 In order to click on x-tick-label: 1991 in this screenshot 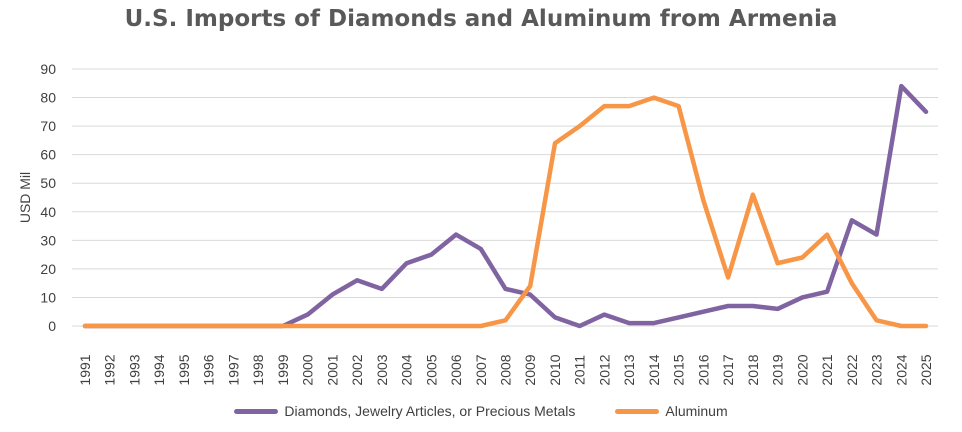, I will do `click(85, 369)`.